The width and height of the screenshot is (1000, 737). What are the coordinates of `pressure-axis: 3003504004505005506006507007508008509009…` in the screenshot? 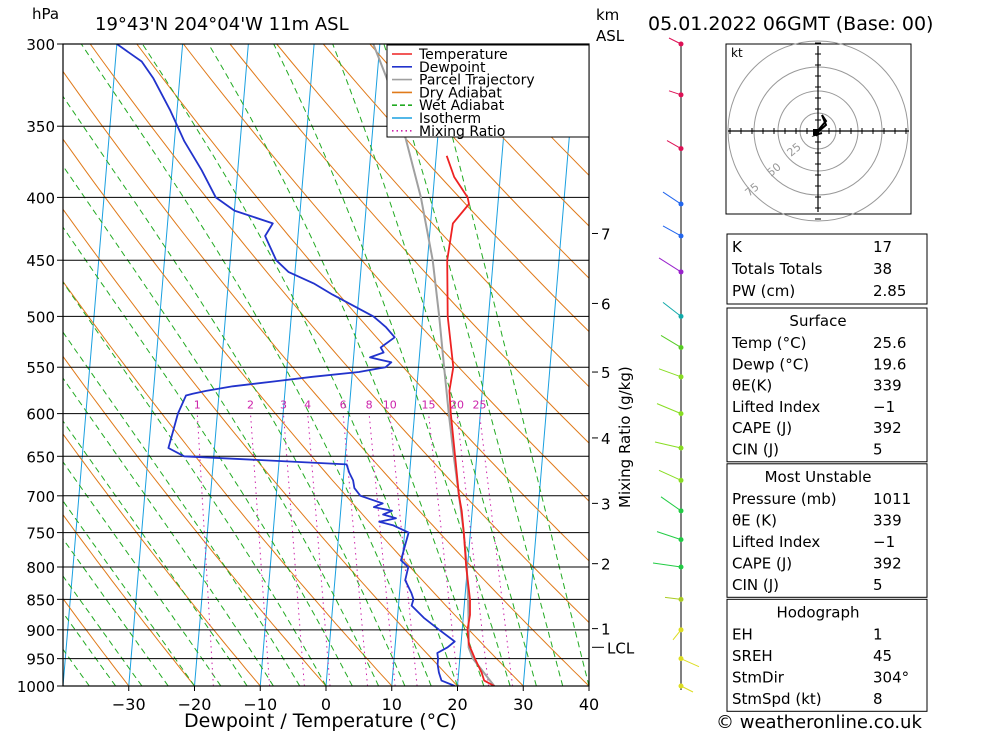 It's located at (40, 366).